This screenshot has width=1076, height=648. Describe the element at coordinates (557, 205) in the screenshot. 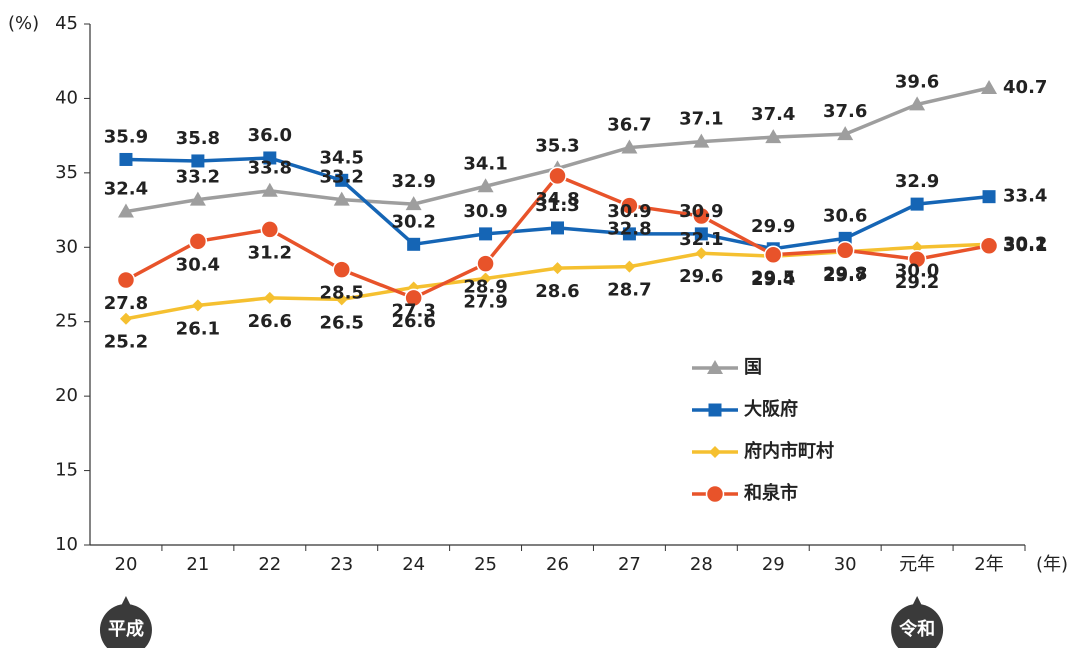

I see `value-label: 31.3` at that location.